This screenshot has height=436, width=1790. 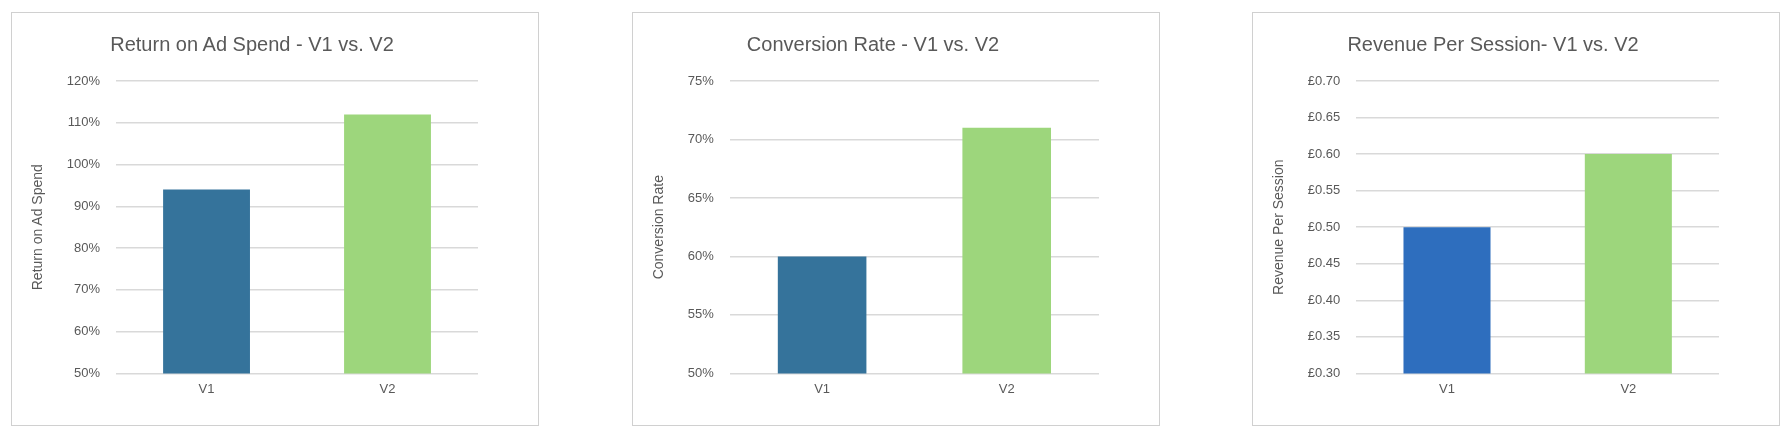 I want to click on y-tick-label: £0.35, so click(x=1324, y=336).